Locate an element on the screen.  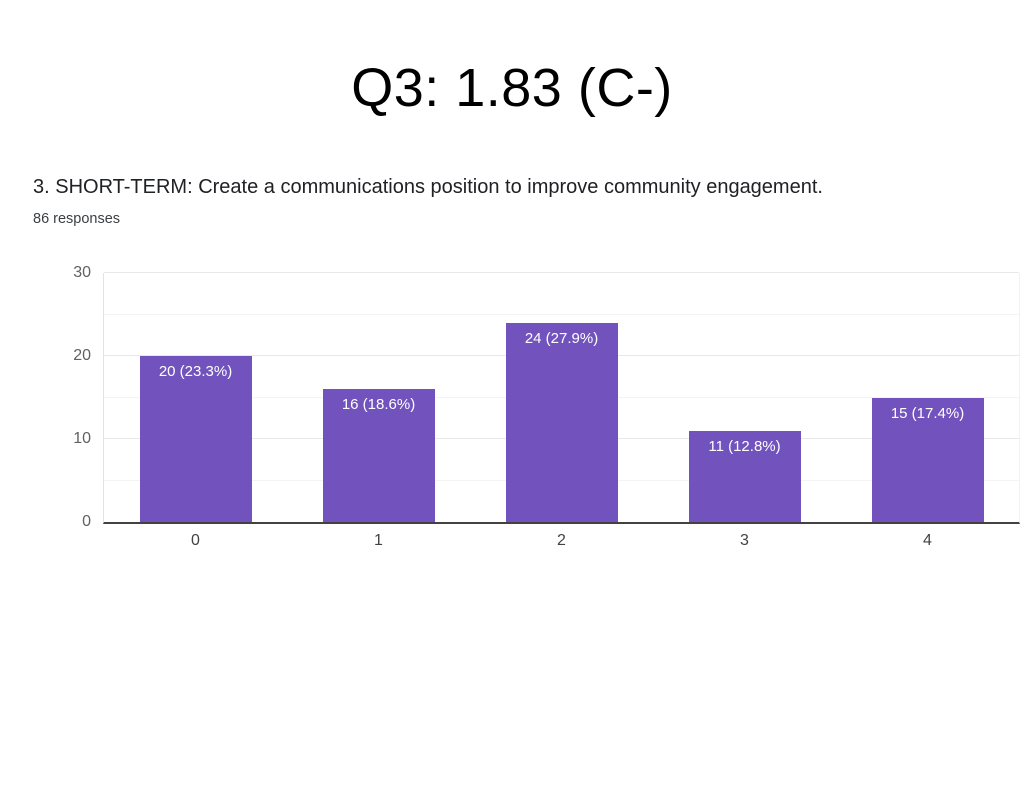
bar-slot: 20 (23.3%) 0 is located at coordinates (195, 411).